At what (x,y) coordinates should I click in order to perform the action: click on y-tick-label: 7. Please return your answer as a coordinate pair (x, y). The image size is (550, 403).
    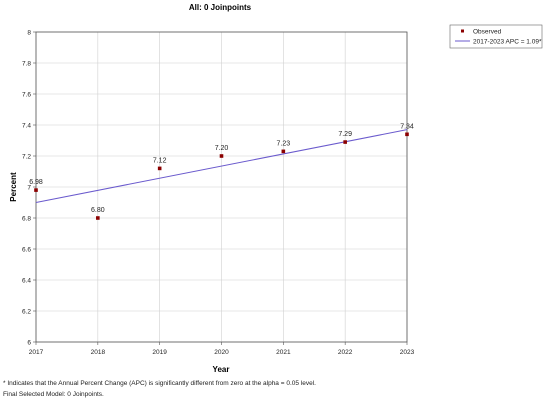
    Looking at the image, I should click on (29, 187).